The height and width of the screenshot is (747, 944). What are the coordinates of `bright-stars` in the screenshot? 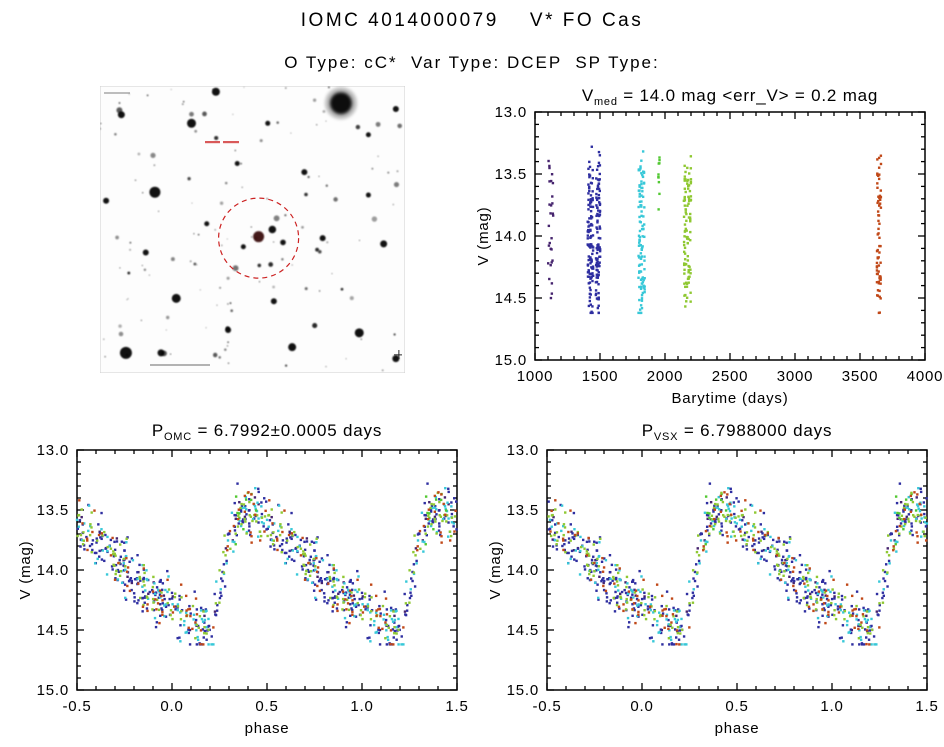 It's located at (251, 225).